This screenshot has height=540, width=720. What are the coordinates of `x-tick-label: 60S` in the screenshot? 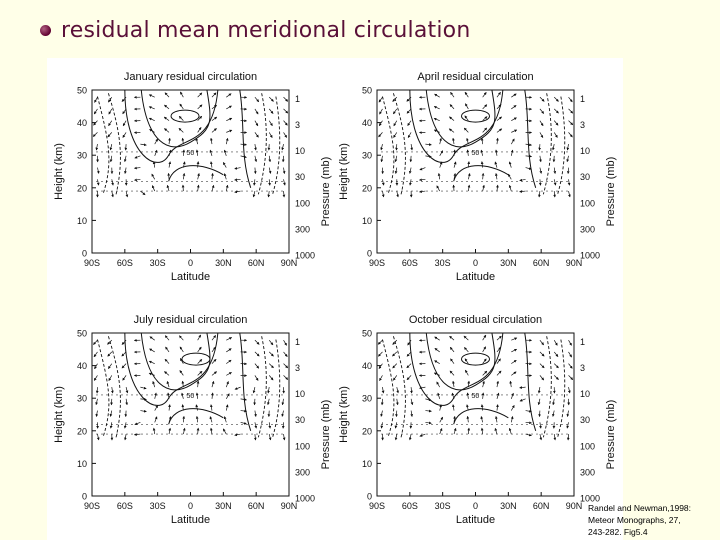 It's located at (125, 506).